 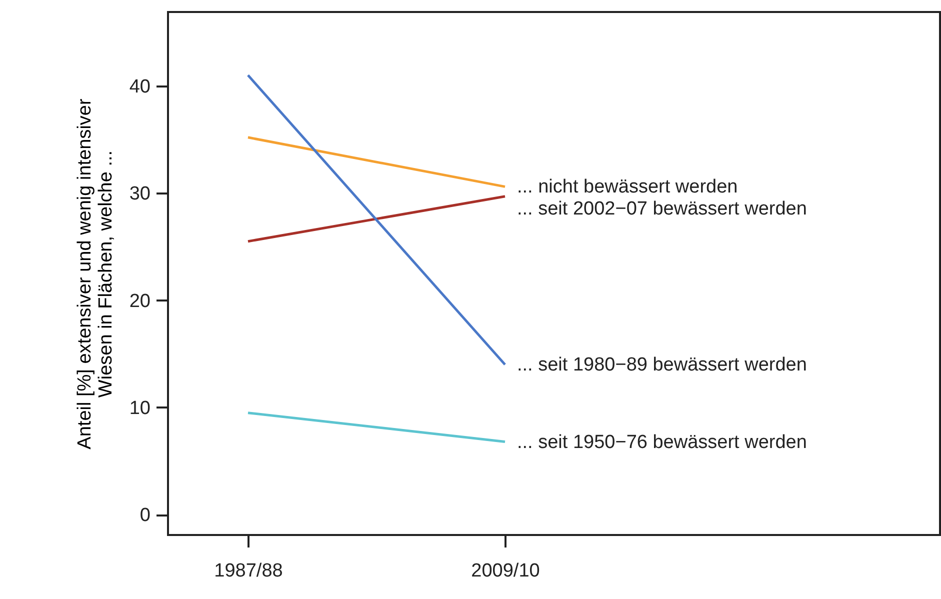 What do you see at coordinates (505, 571) in the screenshot?
I see `x-tick-label: 2009/10` at bounding box center [505, 571].